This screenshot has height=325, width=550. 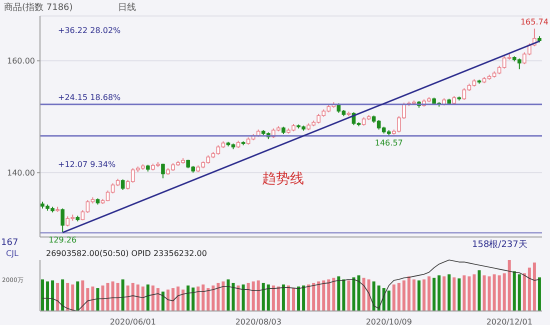 What do you see at coordinates (534, 22) in the screenshot?
I see `annotation: 165.74` at bounding box center [534, 22].